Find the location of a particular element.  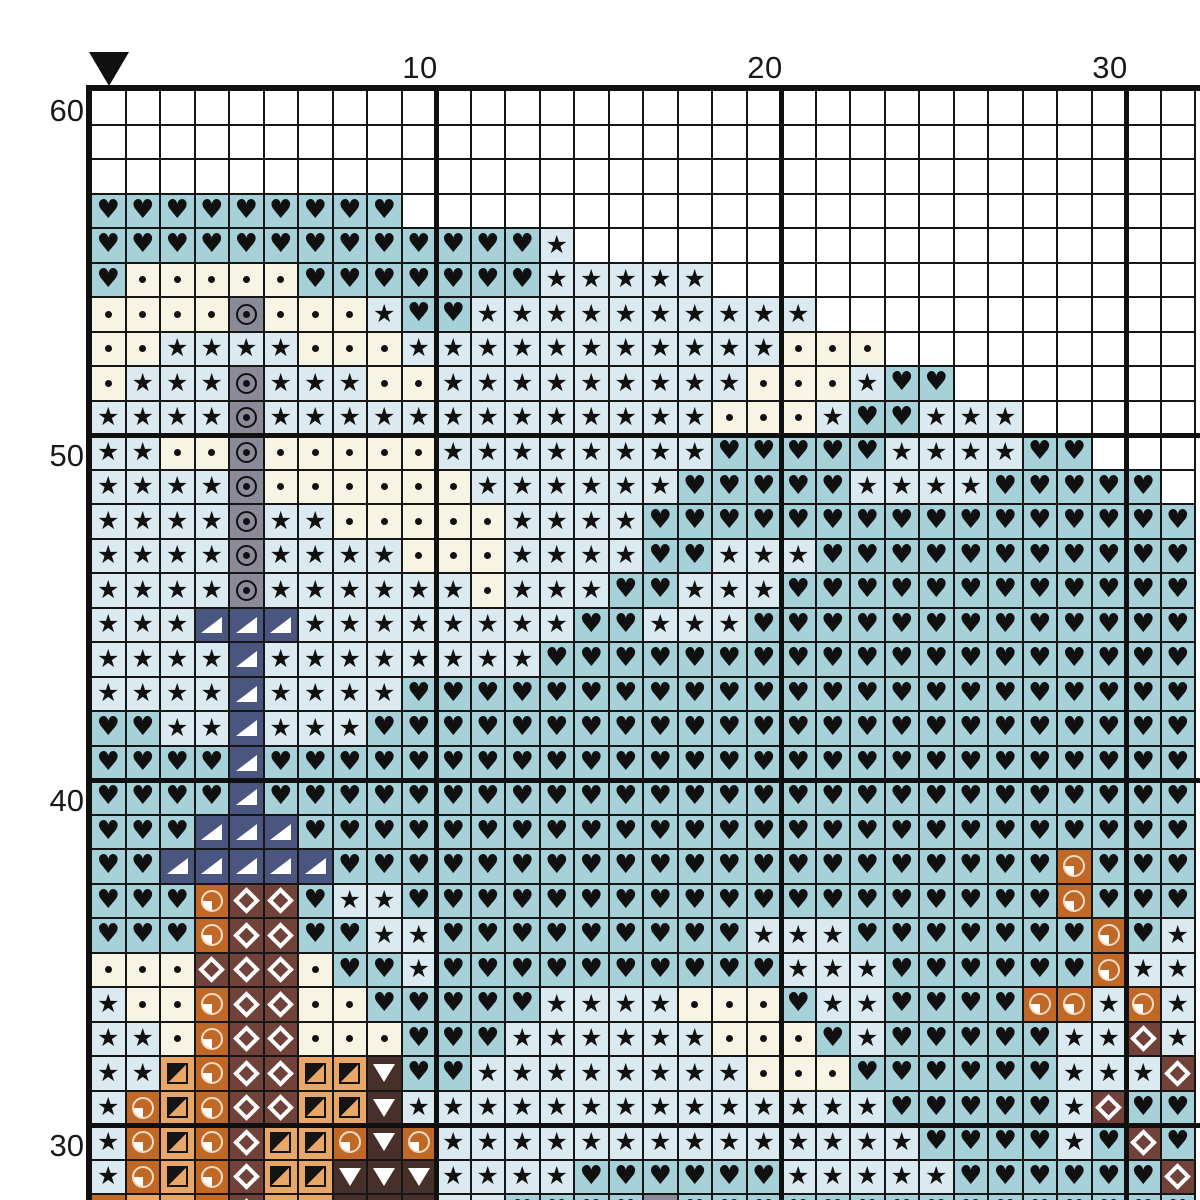

stitch-cell-half-square is located at coordinates (350, 1074).